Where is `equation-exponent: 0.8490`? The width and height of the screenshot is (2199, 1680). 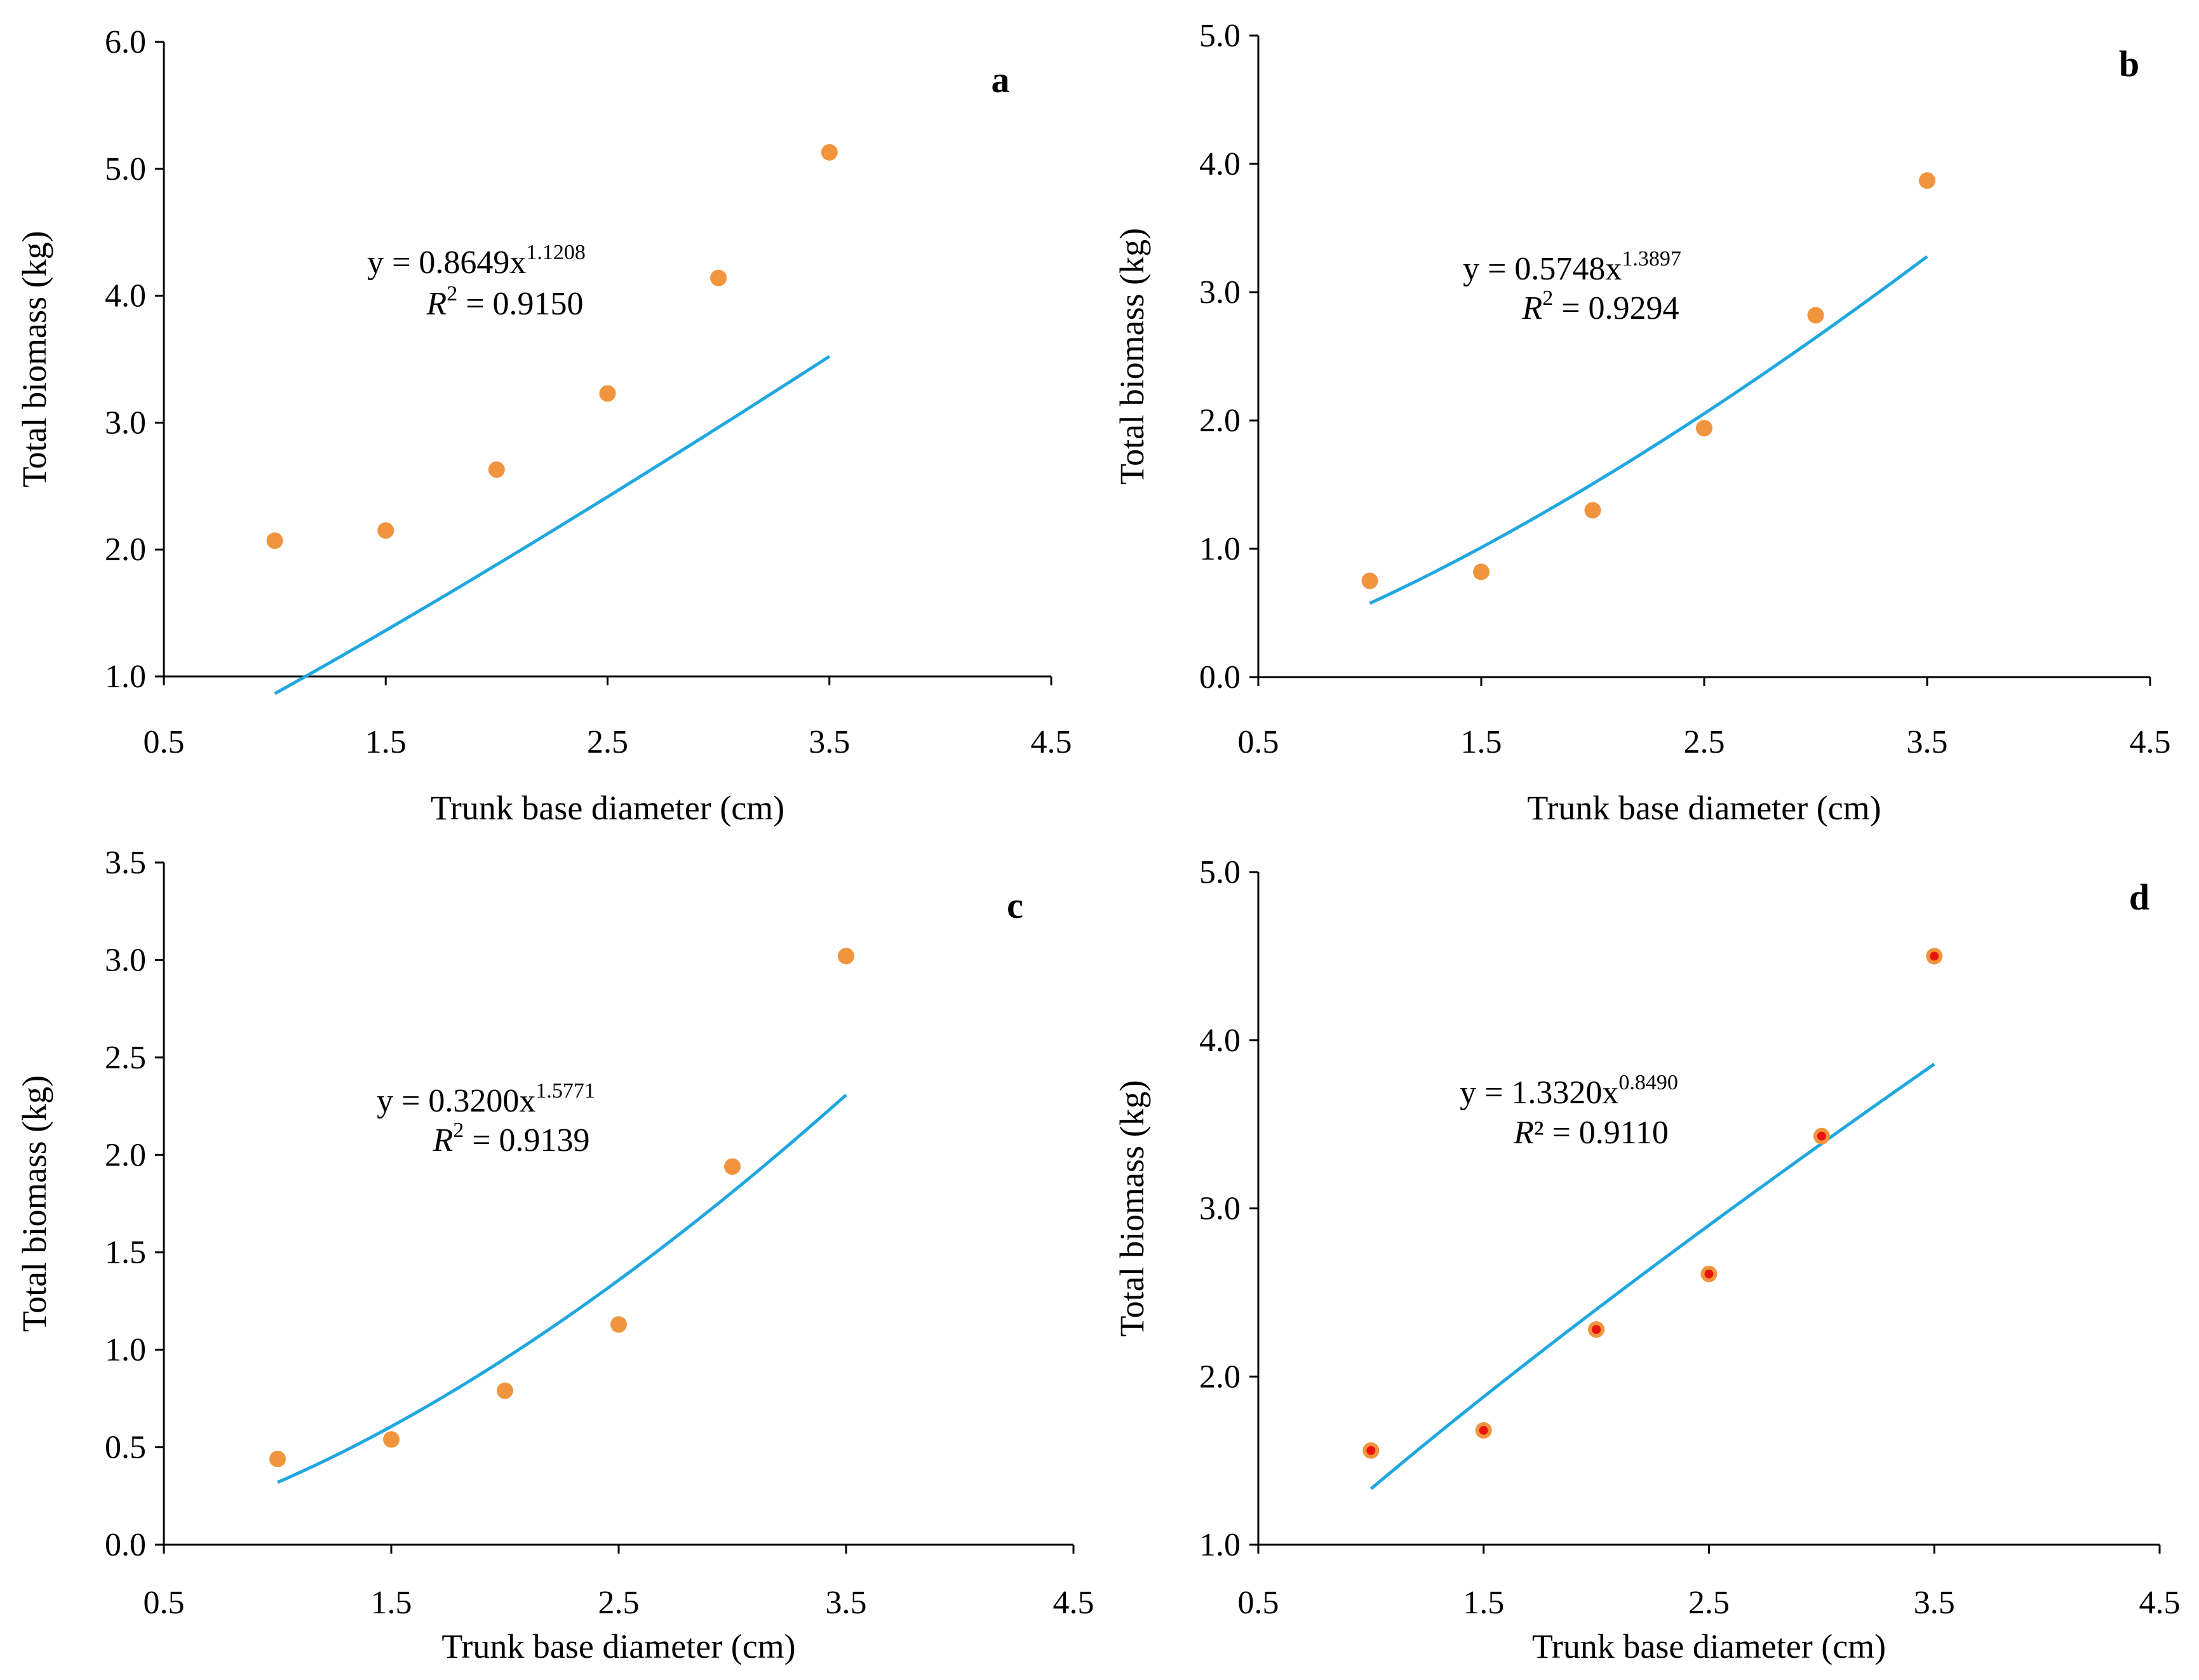
equation-exponent: 0.8490 is located at coordinates (1648, 1082).